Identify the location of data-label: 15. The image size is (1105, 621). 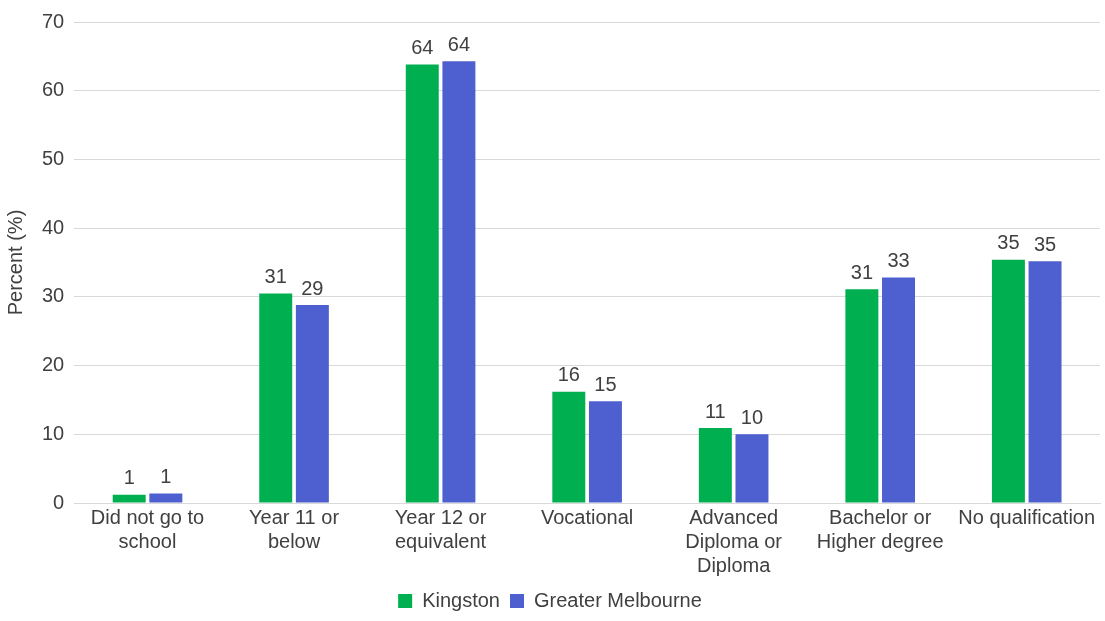
(605, 383).